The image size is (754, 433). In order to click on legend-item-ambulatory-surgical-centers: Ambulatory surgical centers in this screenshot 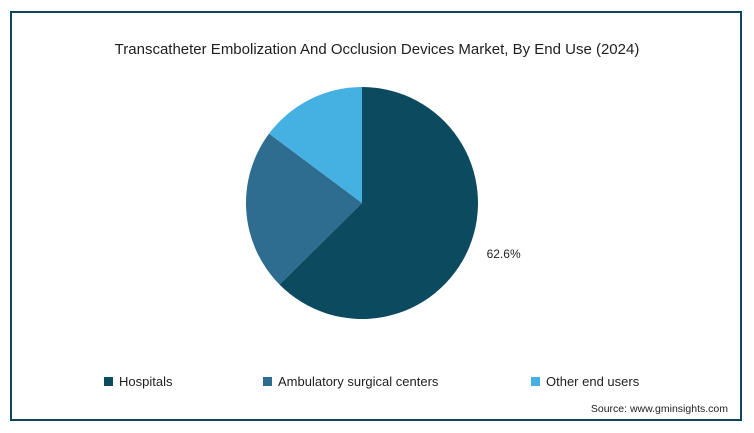, I will do `click(350, 381)`.